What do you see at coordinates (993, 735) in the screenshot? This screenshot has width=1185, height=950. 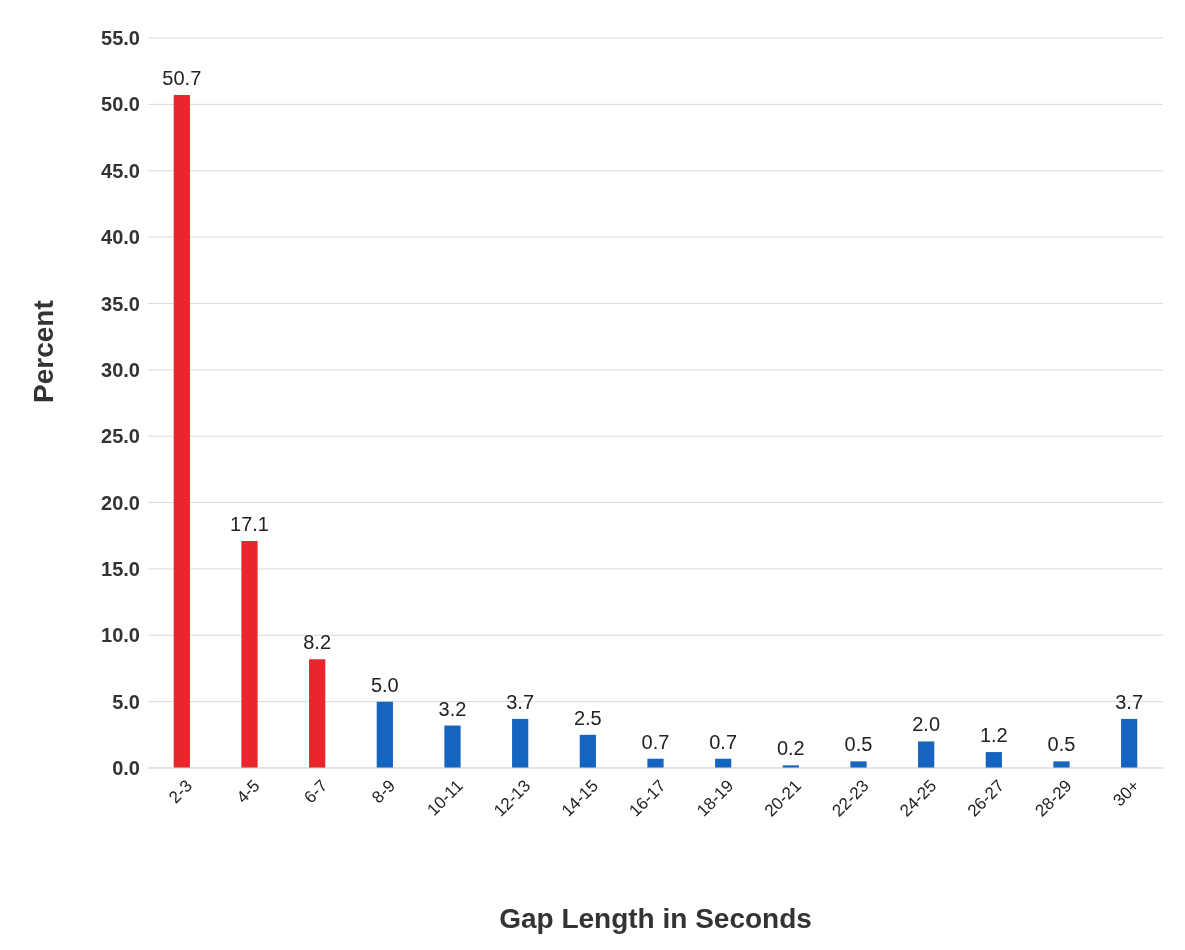 I see `data-label: 1.2` at bounding box center [993, 735].